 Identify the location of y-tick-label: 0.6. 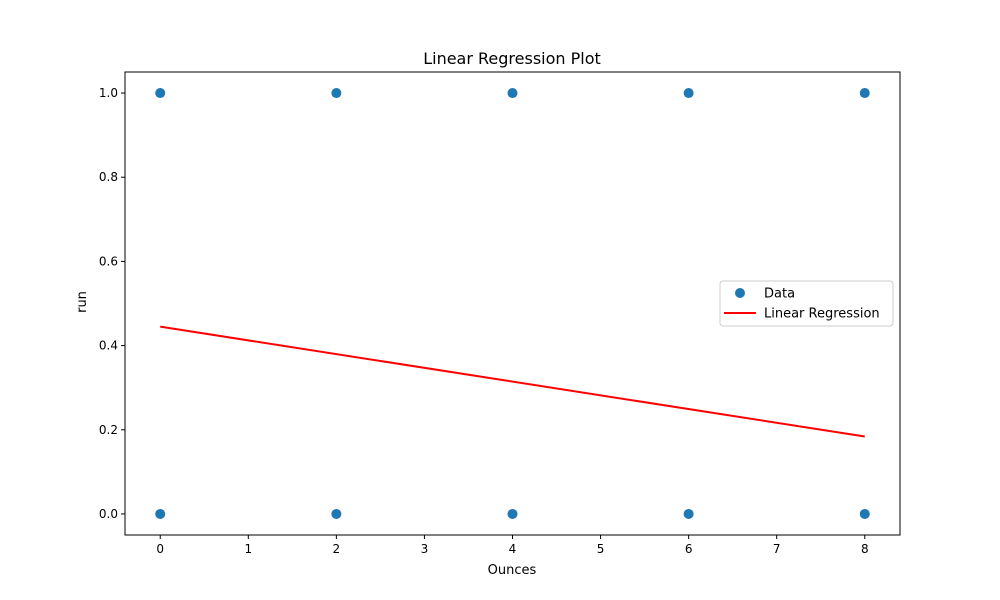
(108, 261).